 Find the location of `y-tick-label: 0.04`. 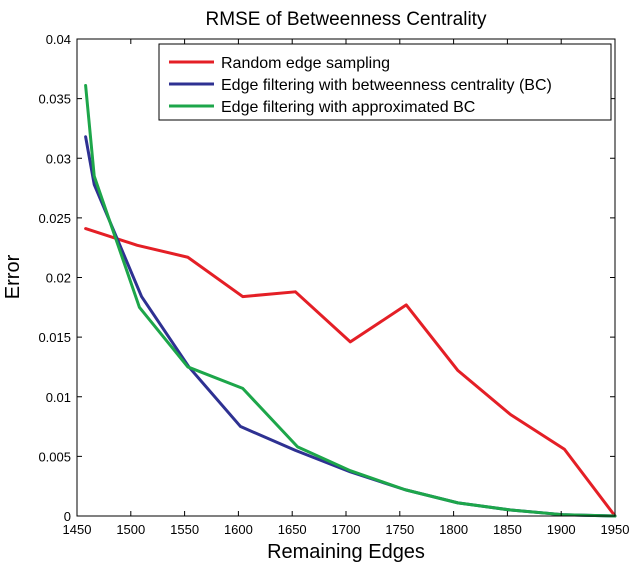

y-tick-label: 0.04 is located at coordinates (58, 39).